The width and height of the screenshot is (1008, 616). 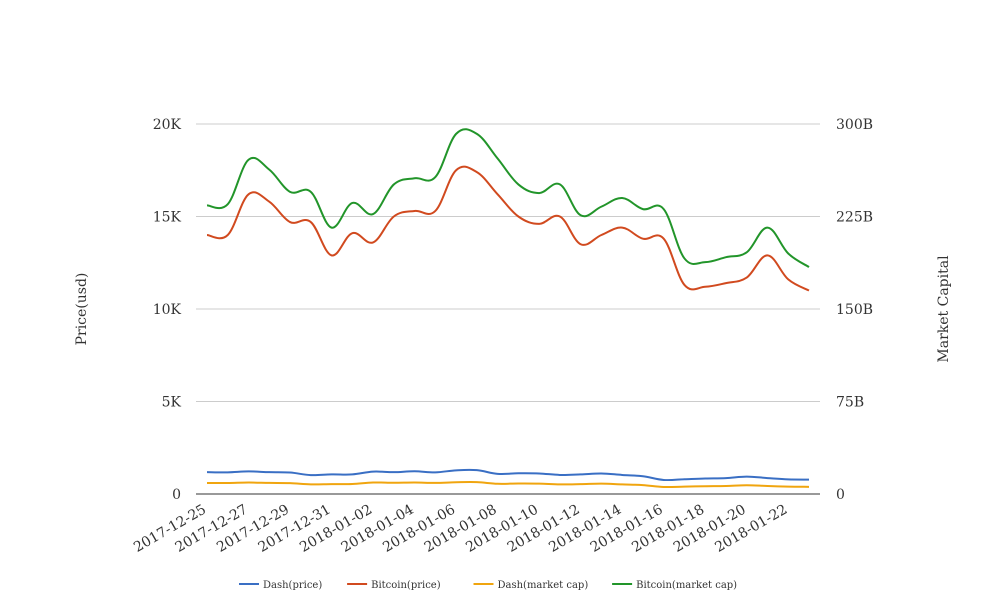 What do you see at coordinates (292, 585) in the screenshot?
I see `legend-label: Dash(price)` at bounding box center [292, 585].